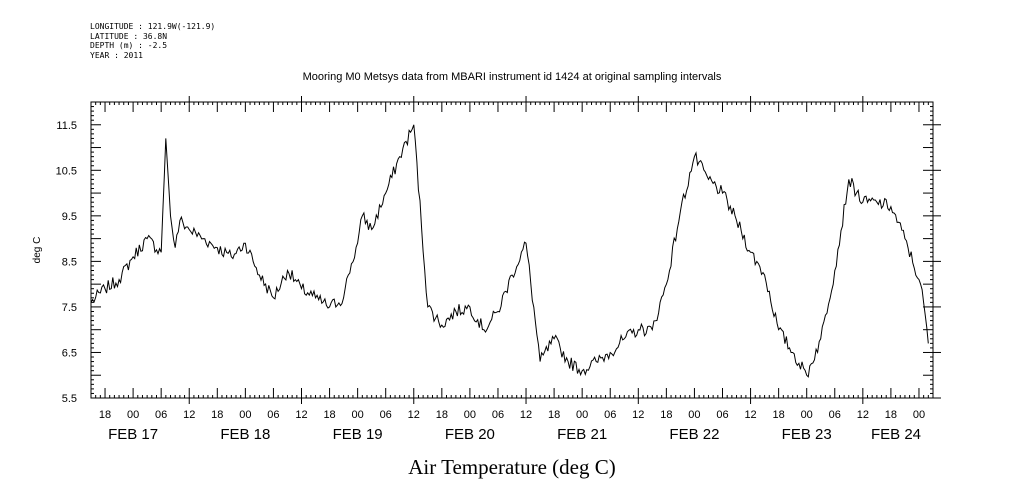 The image size is (1009, 504). I want to click on y-tick-label: 6.5, so click(69, 353).